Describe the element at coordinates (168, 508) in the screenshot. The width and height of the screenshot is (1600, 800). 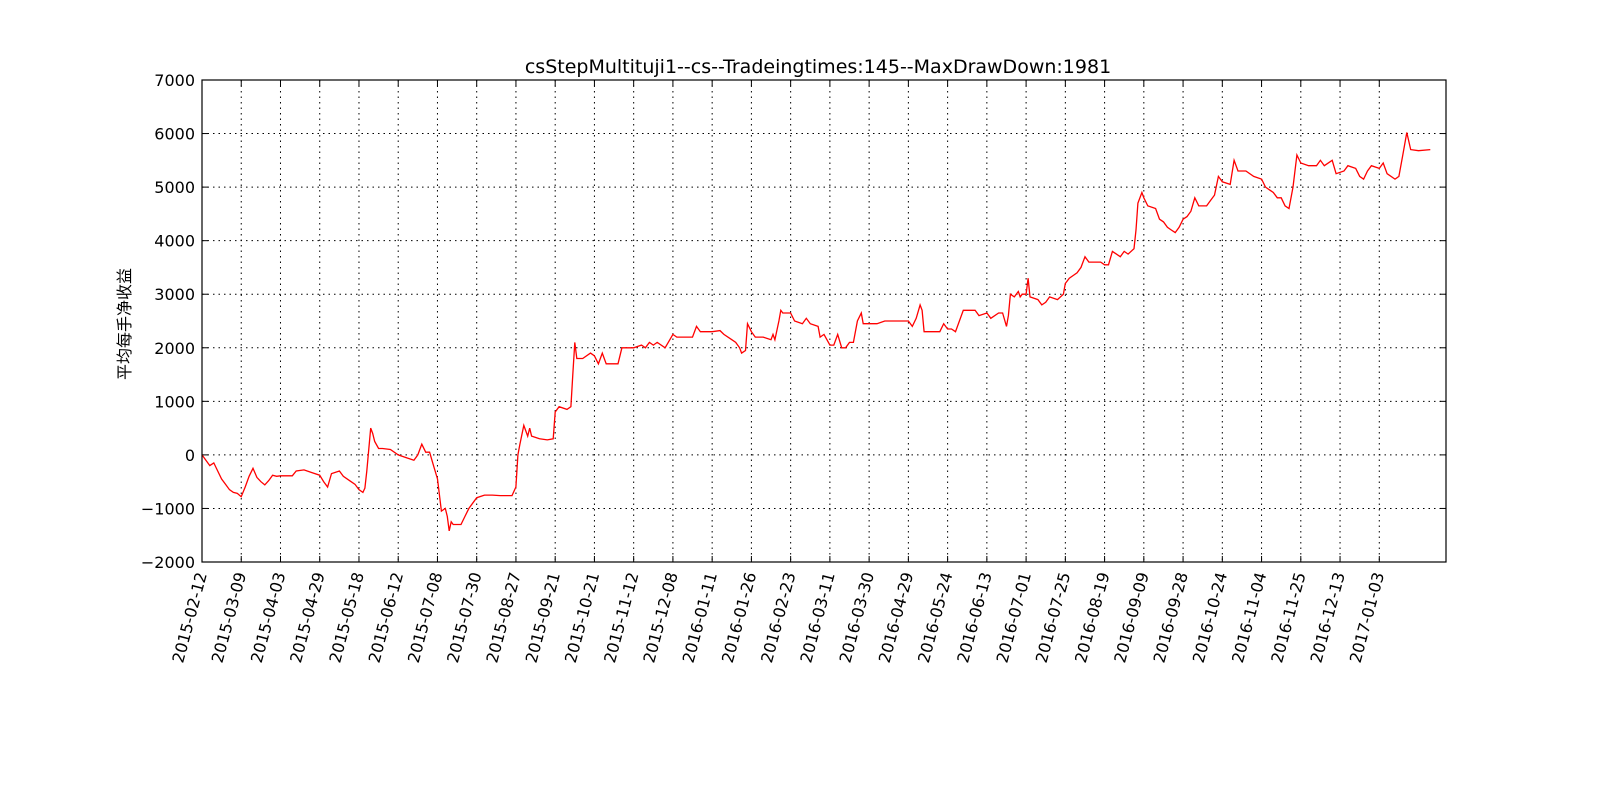
I see `y-tick-label: −1000` at that location.